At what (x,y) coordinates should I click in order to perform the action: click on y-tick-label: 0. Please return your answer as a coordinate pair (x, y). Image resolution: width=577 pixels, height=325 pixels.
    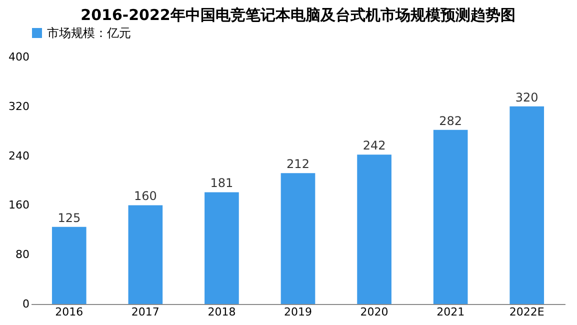
    Looking at the image, I should click on (26, 304).